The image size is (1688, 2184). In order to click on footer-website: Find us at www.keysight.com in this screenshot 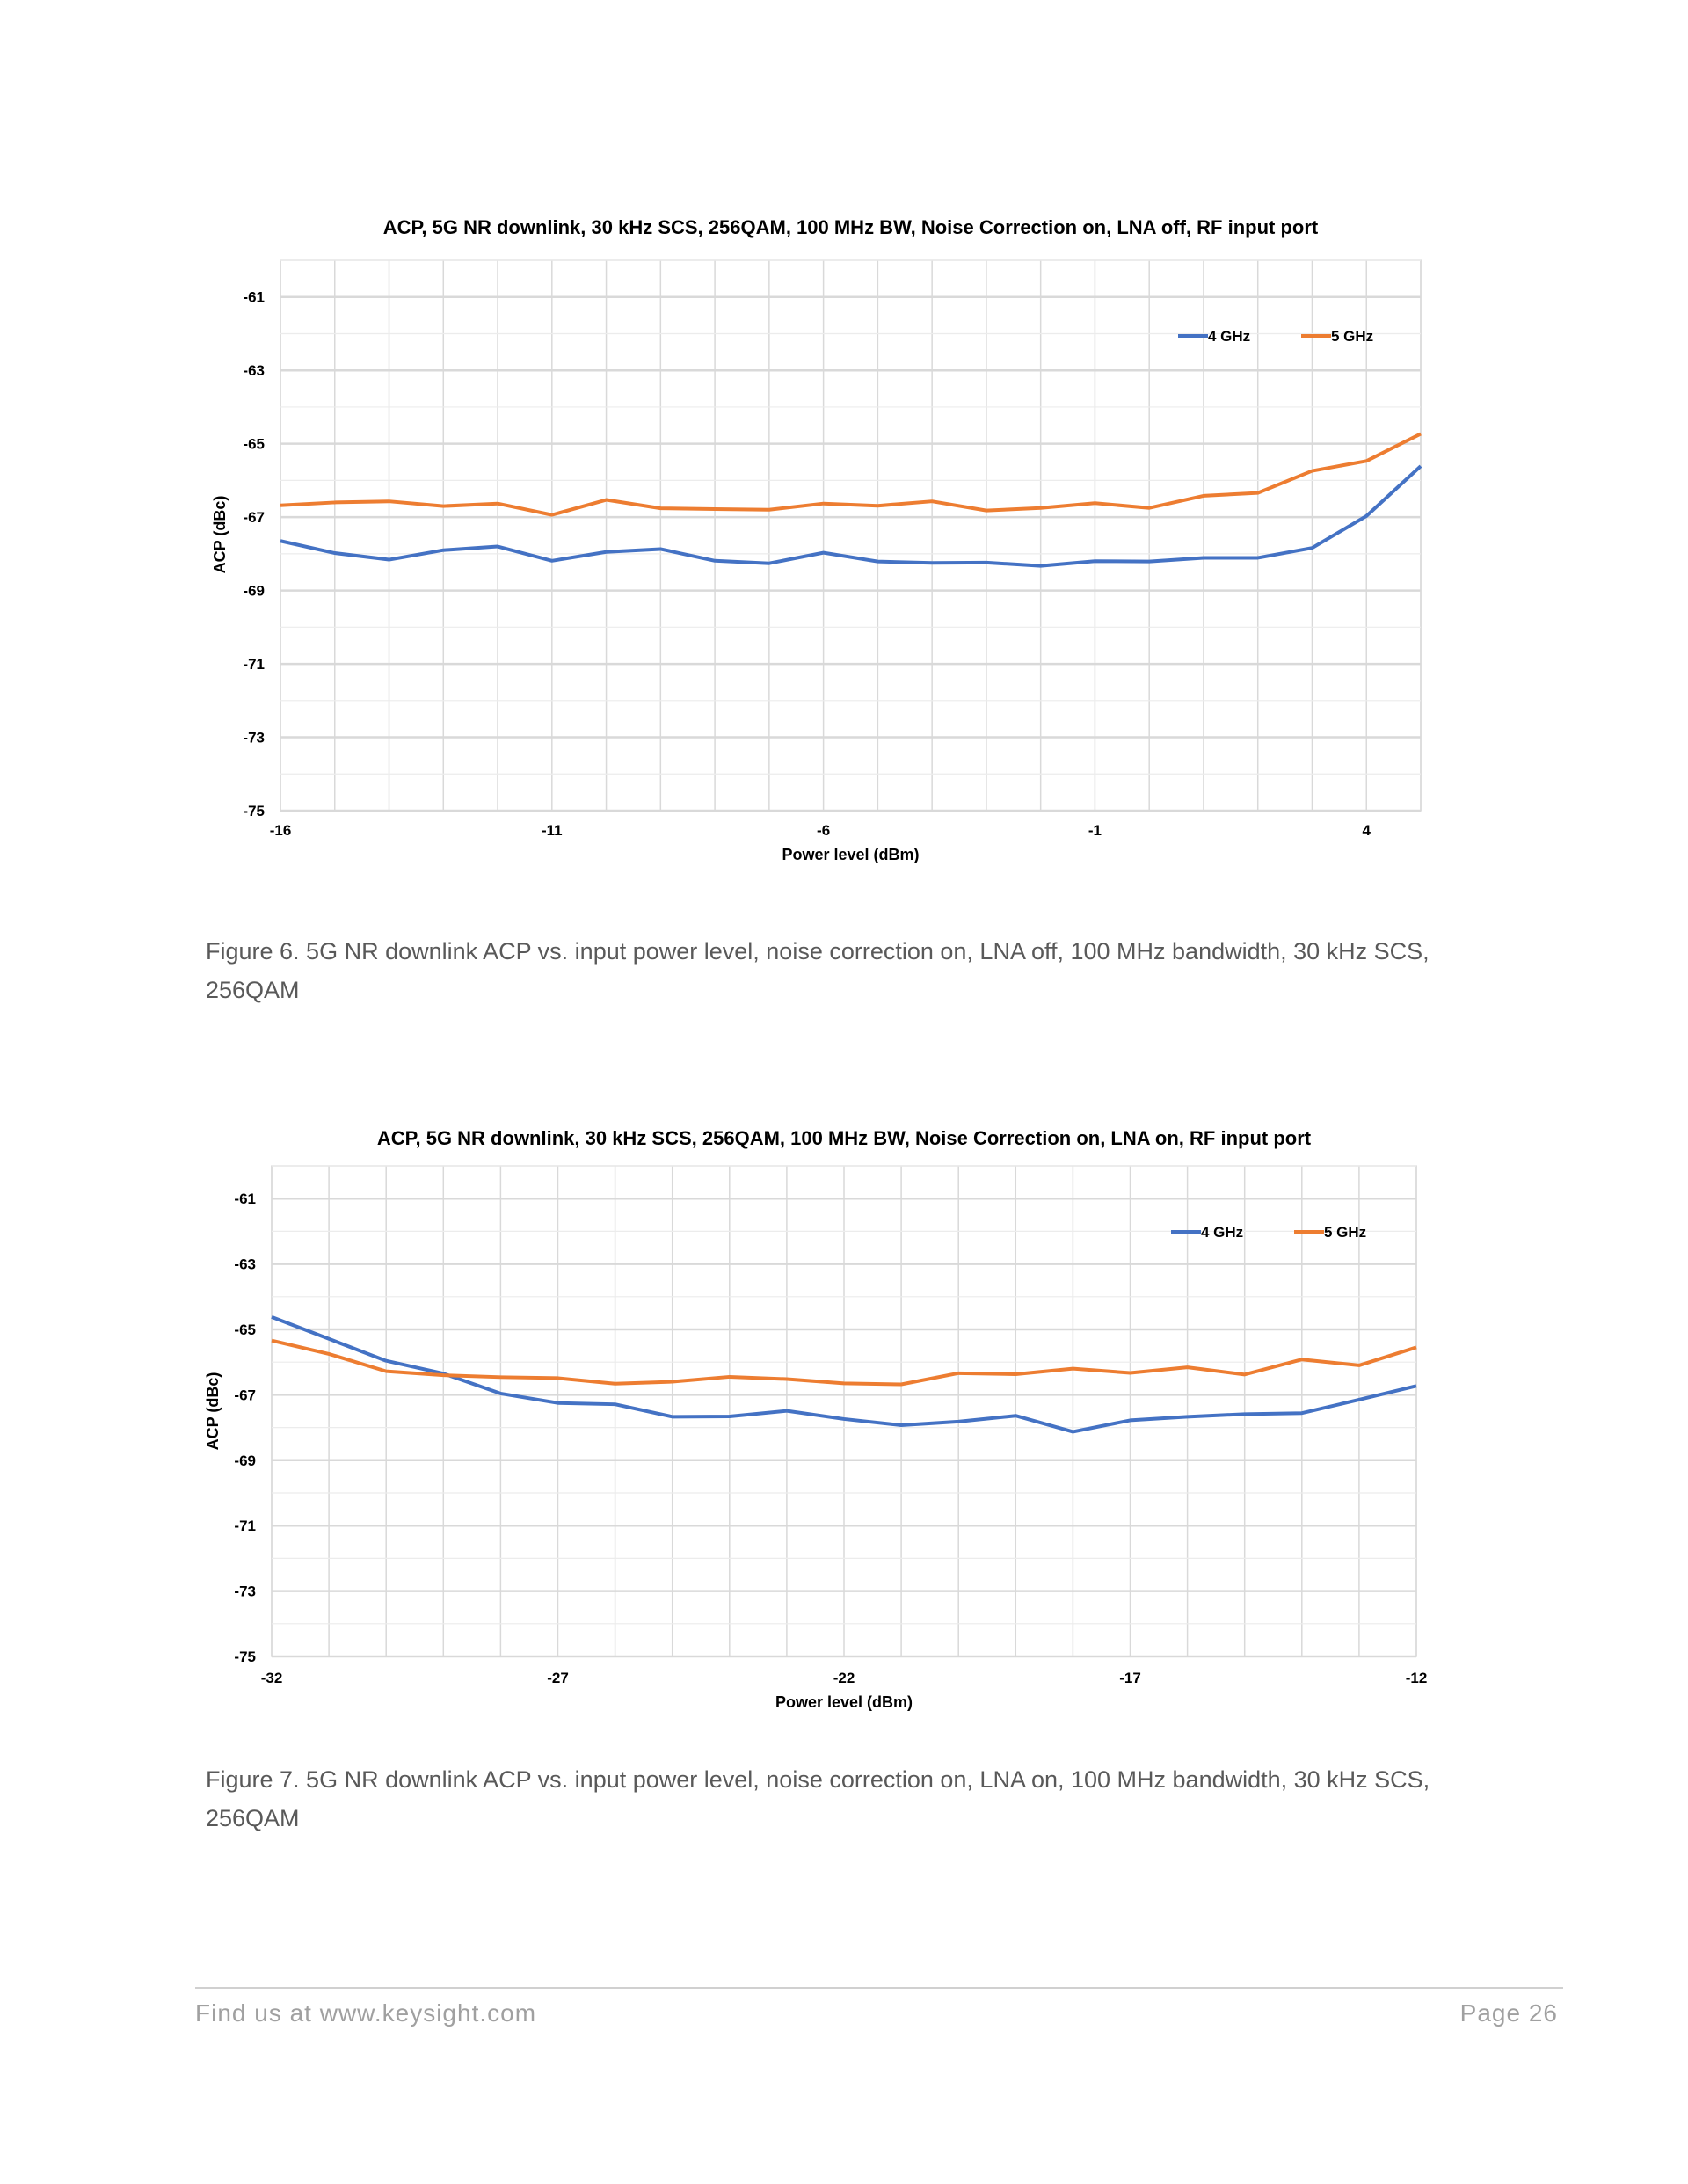, I will do `click(366, 2013)`.